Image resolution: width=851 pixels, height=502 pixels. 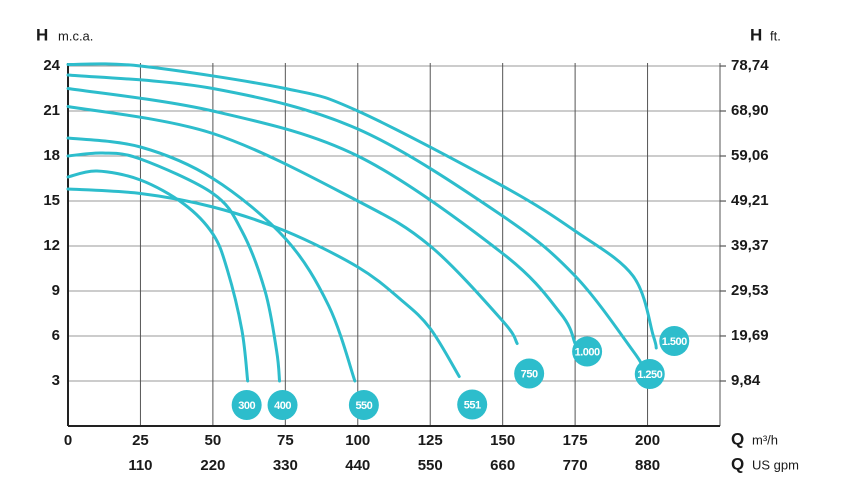 What do you see at coordinates (56, 290) in the screenshot?
I see `y-tick-label: 9` at bounding box center [56, 290].